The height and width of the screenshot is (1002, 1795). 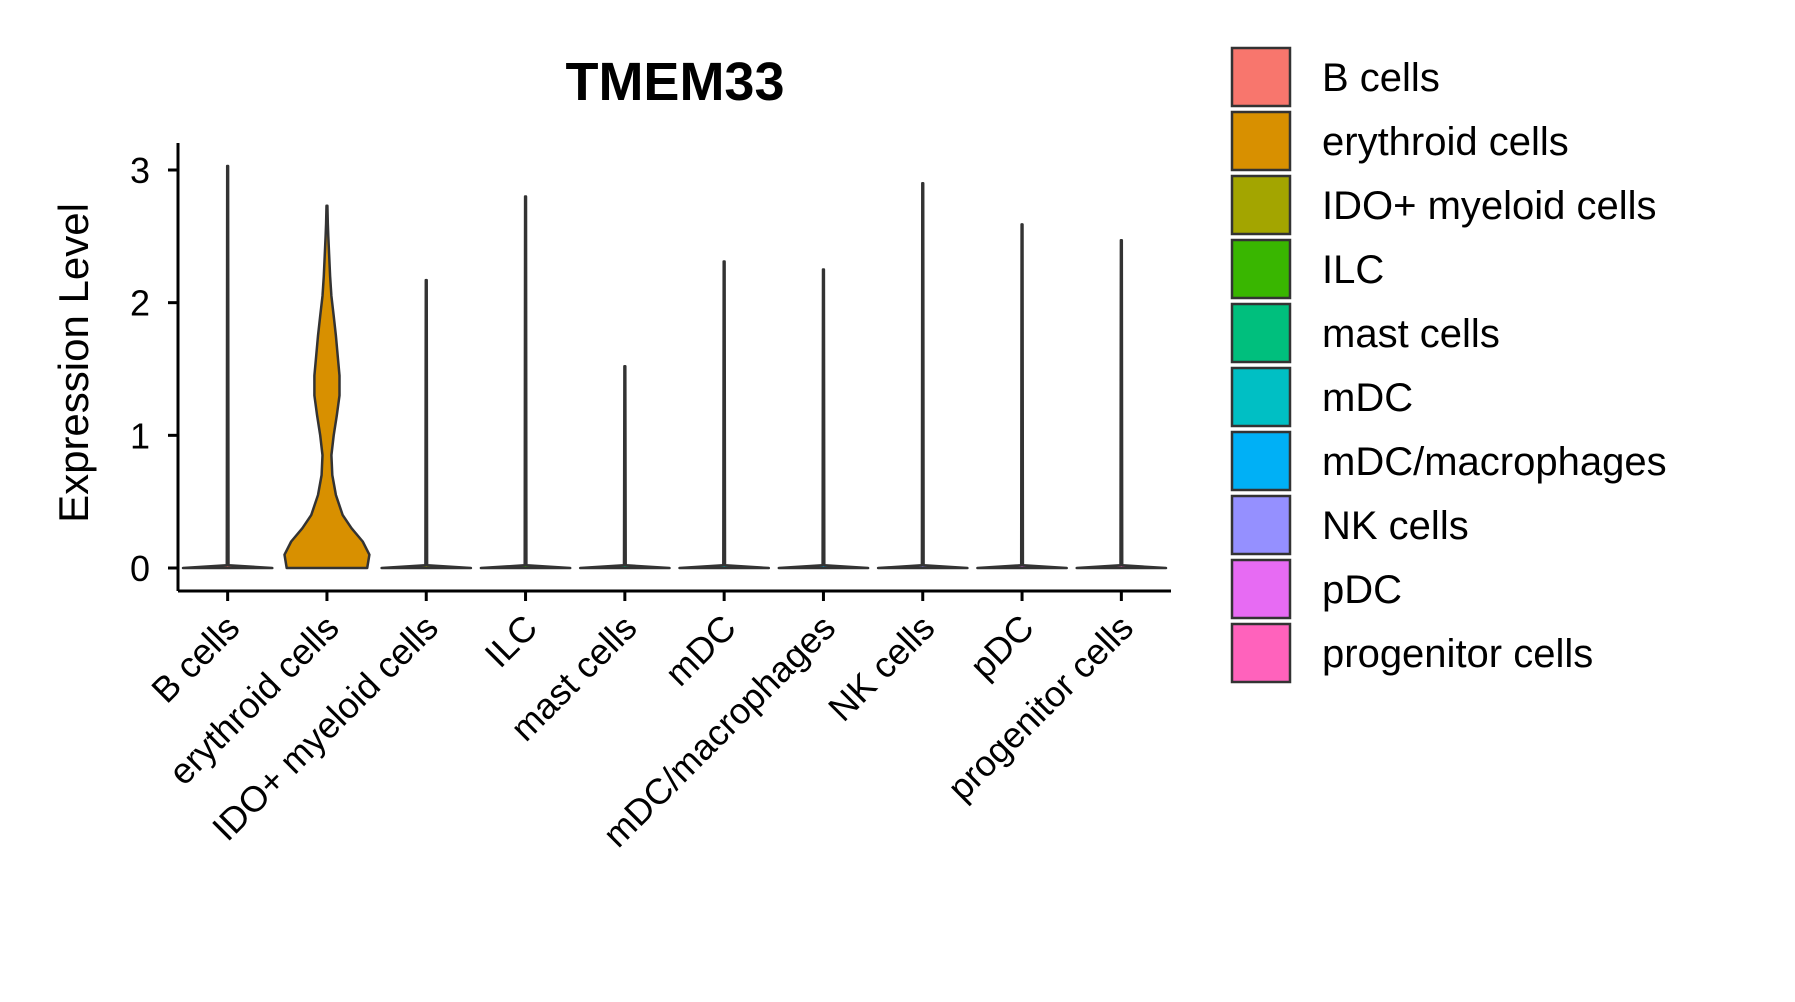 What do you see at coordinates (1395, 526) in the screenshot?
I see `legend-label: NK cells` at bounding box center [1395, 526].